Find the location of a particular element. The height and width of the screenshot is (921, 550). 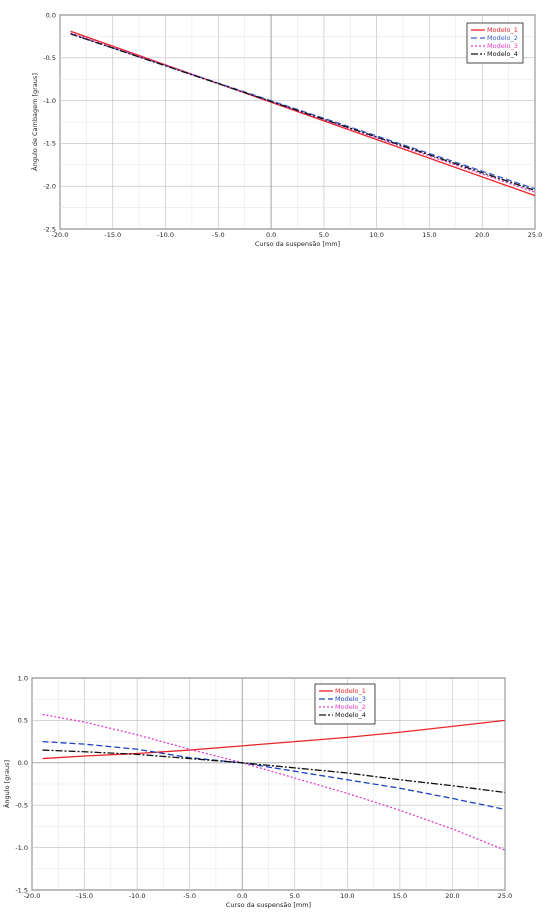

y-axis-title: Ângulo de Cambagem [graus] is located at coordinates (34, 122).